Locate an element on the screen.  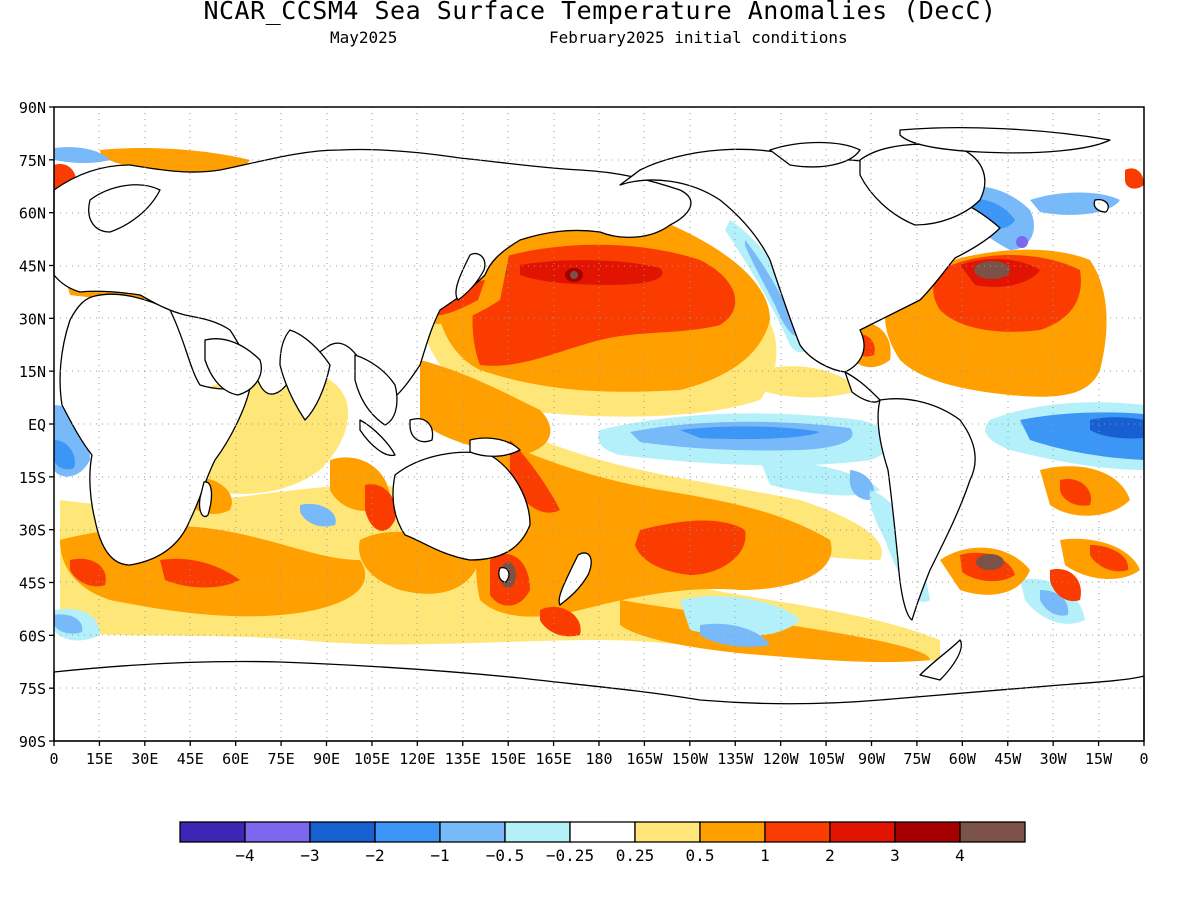
lon-tick-label: 120W is located at coordinates (781, 759).